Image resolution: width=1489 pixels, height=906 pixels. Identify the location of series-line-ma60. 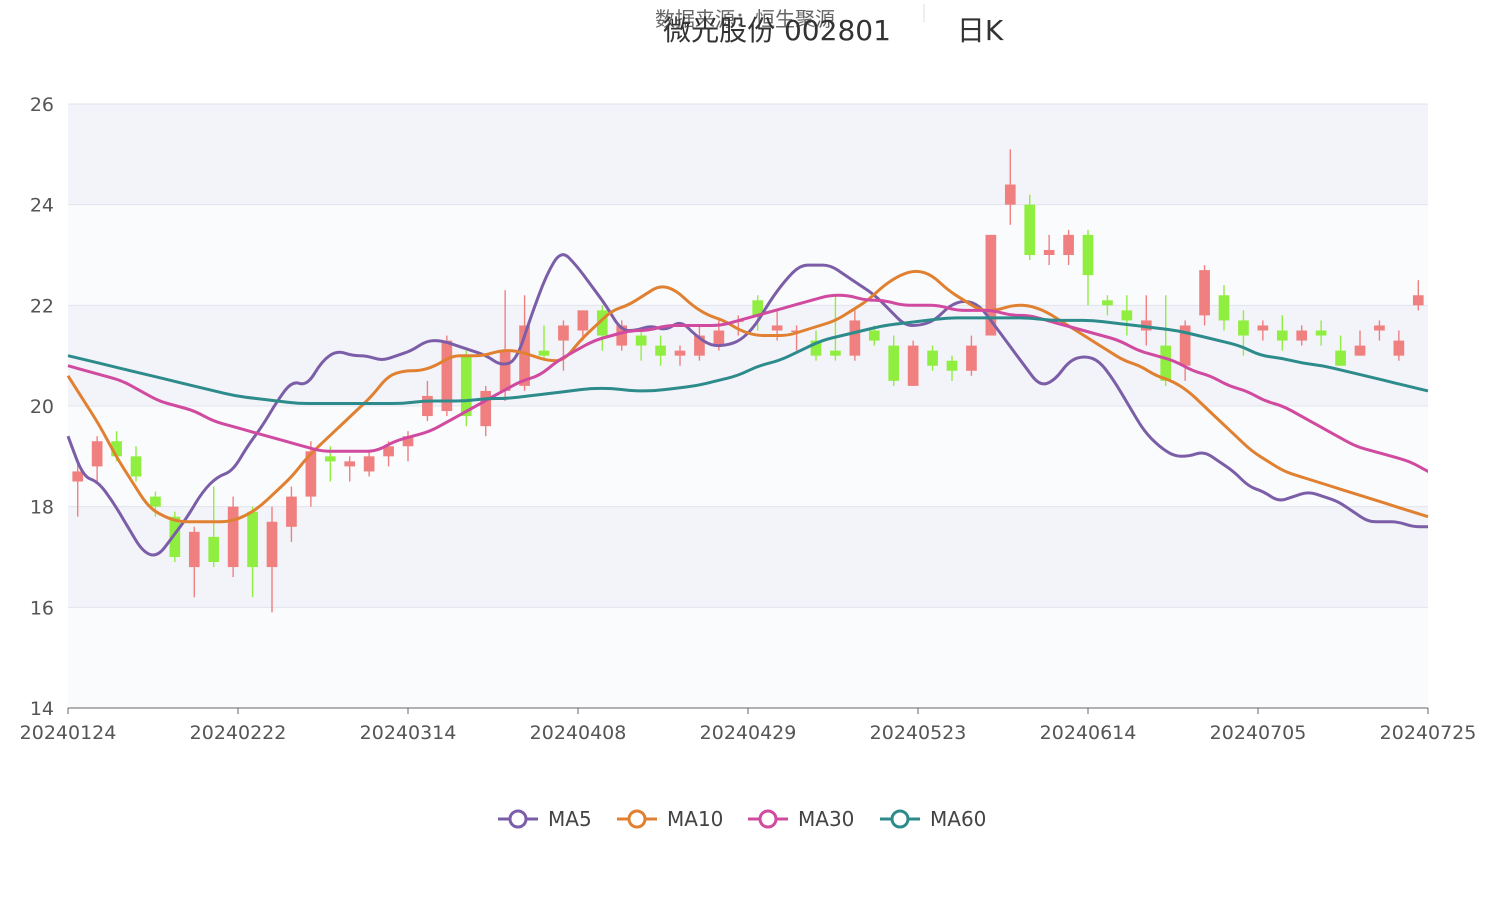
(748, 360).